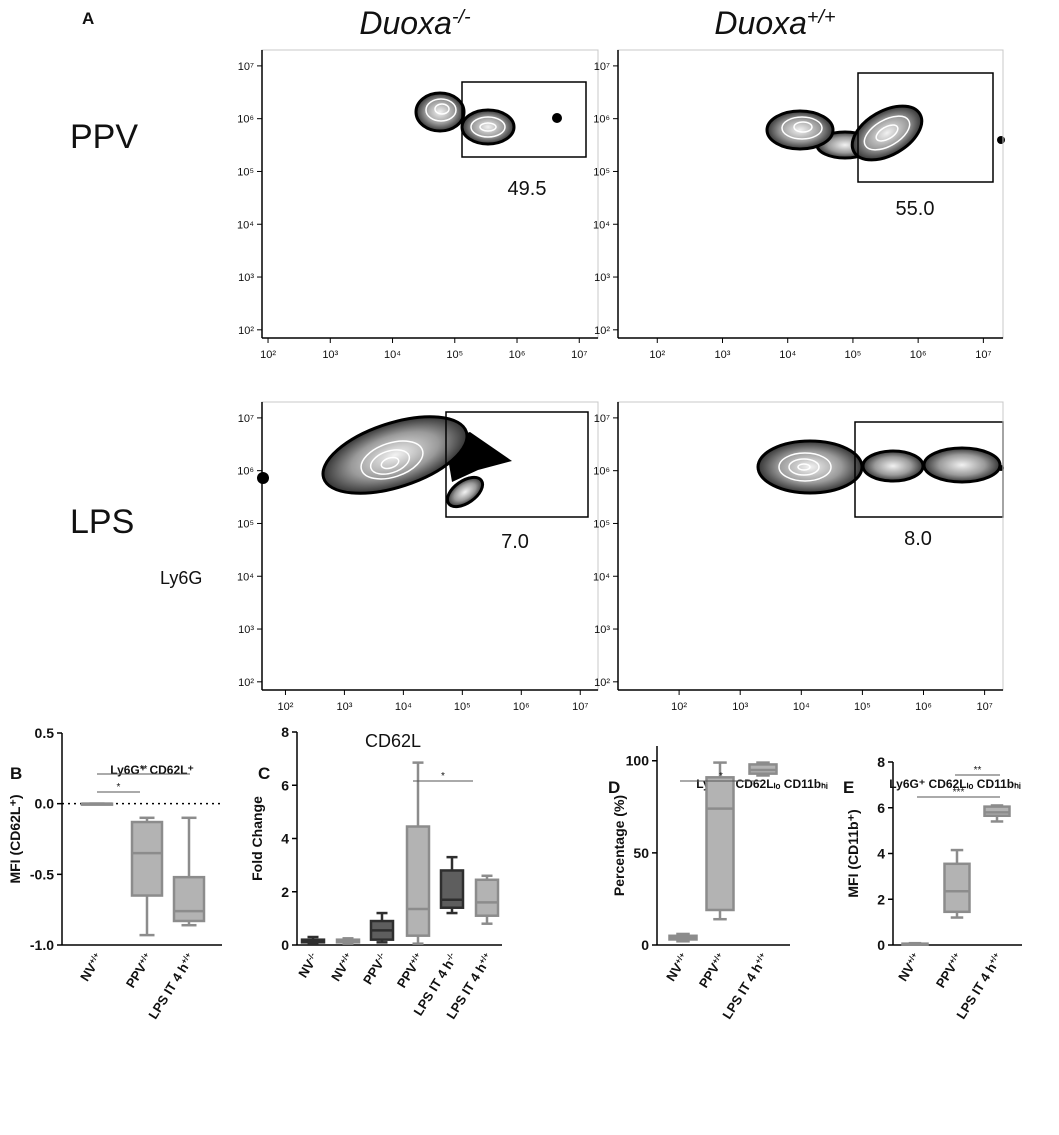 The image size is (1059, 1135). What do you see at coordinates (848, 787) in the screenshot?
I see `panel-label: E` at bounding box center [848, 787].